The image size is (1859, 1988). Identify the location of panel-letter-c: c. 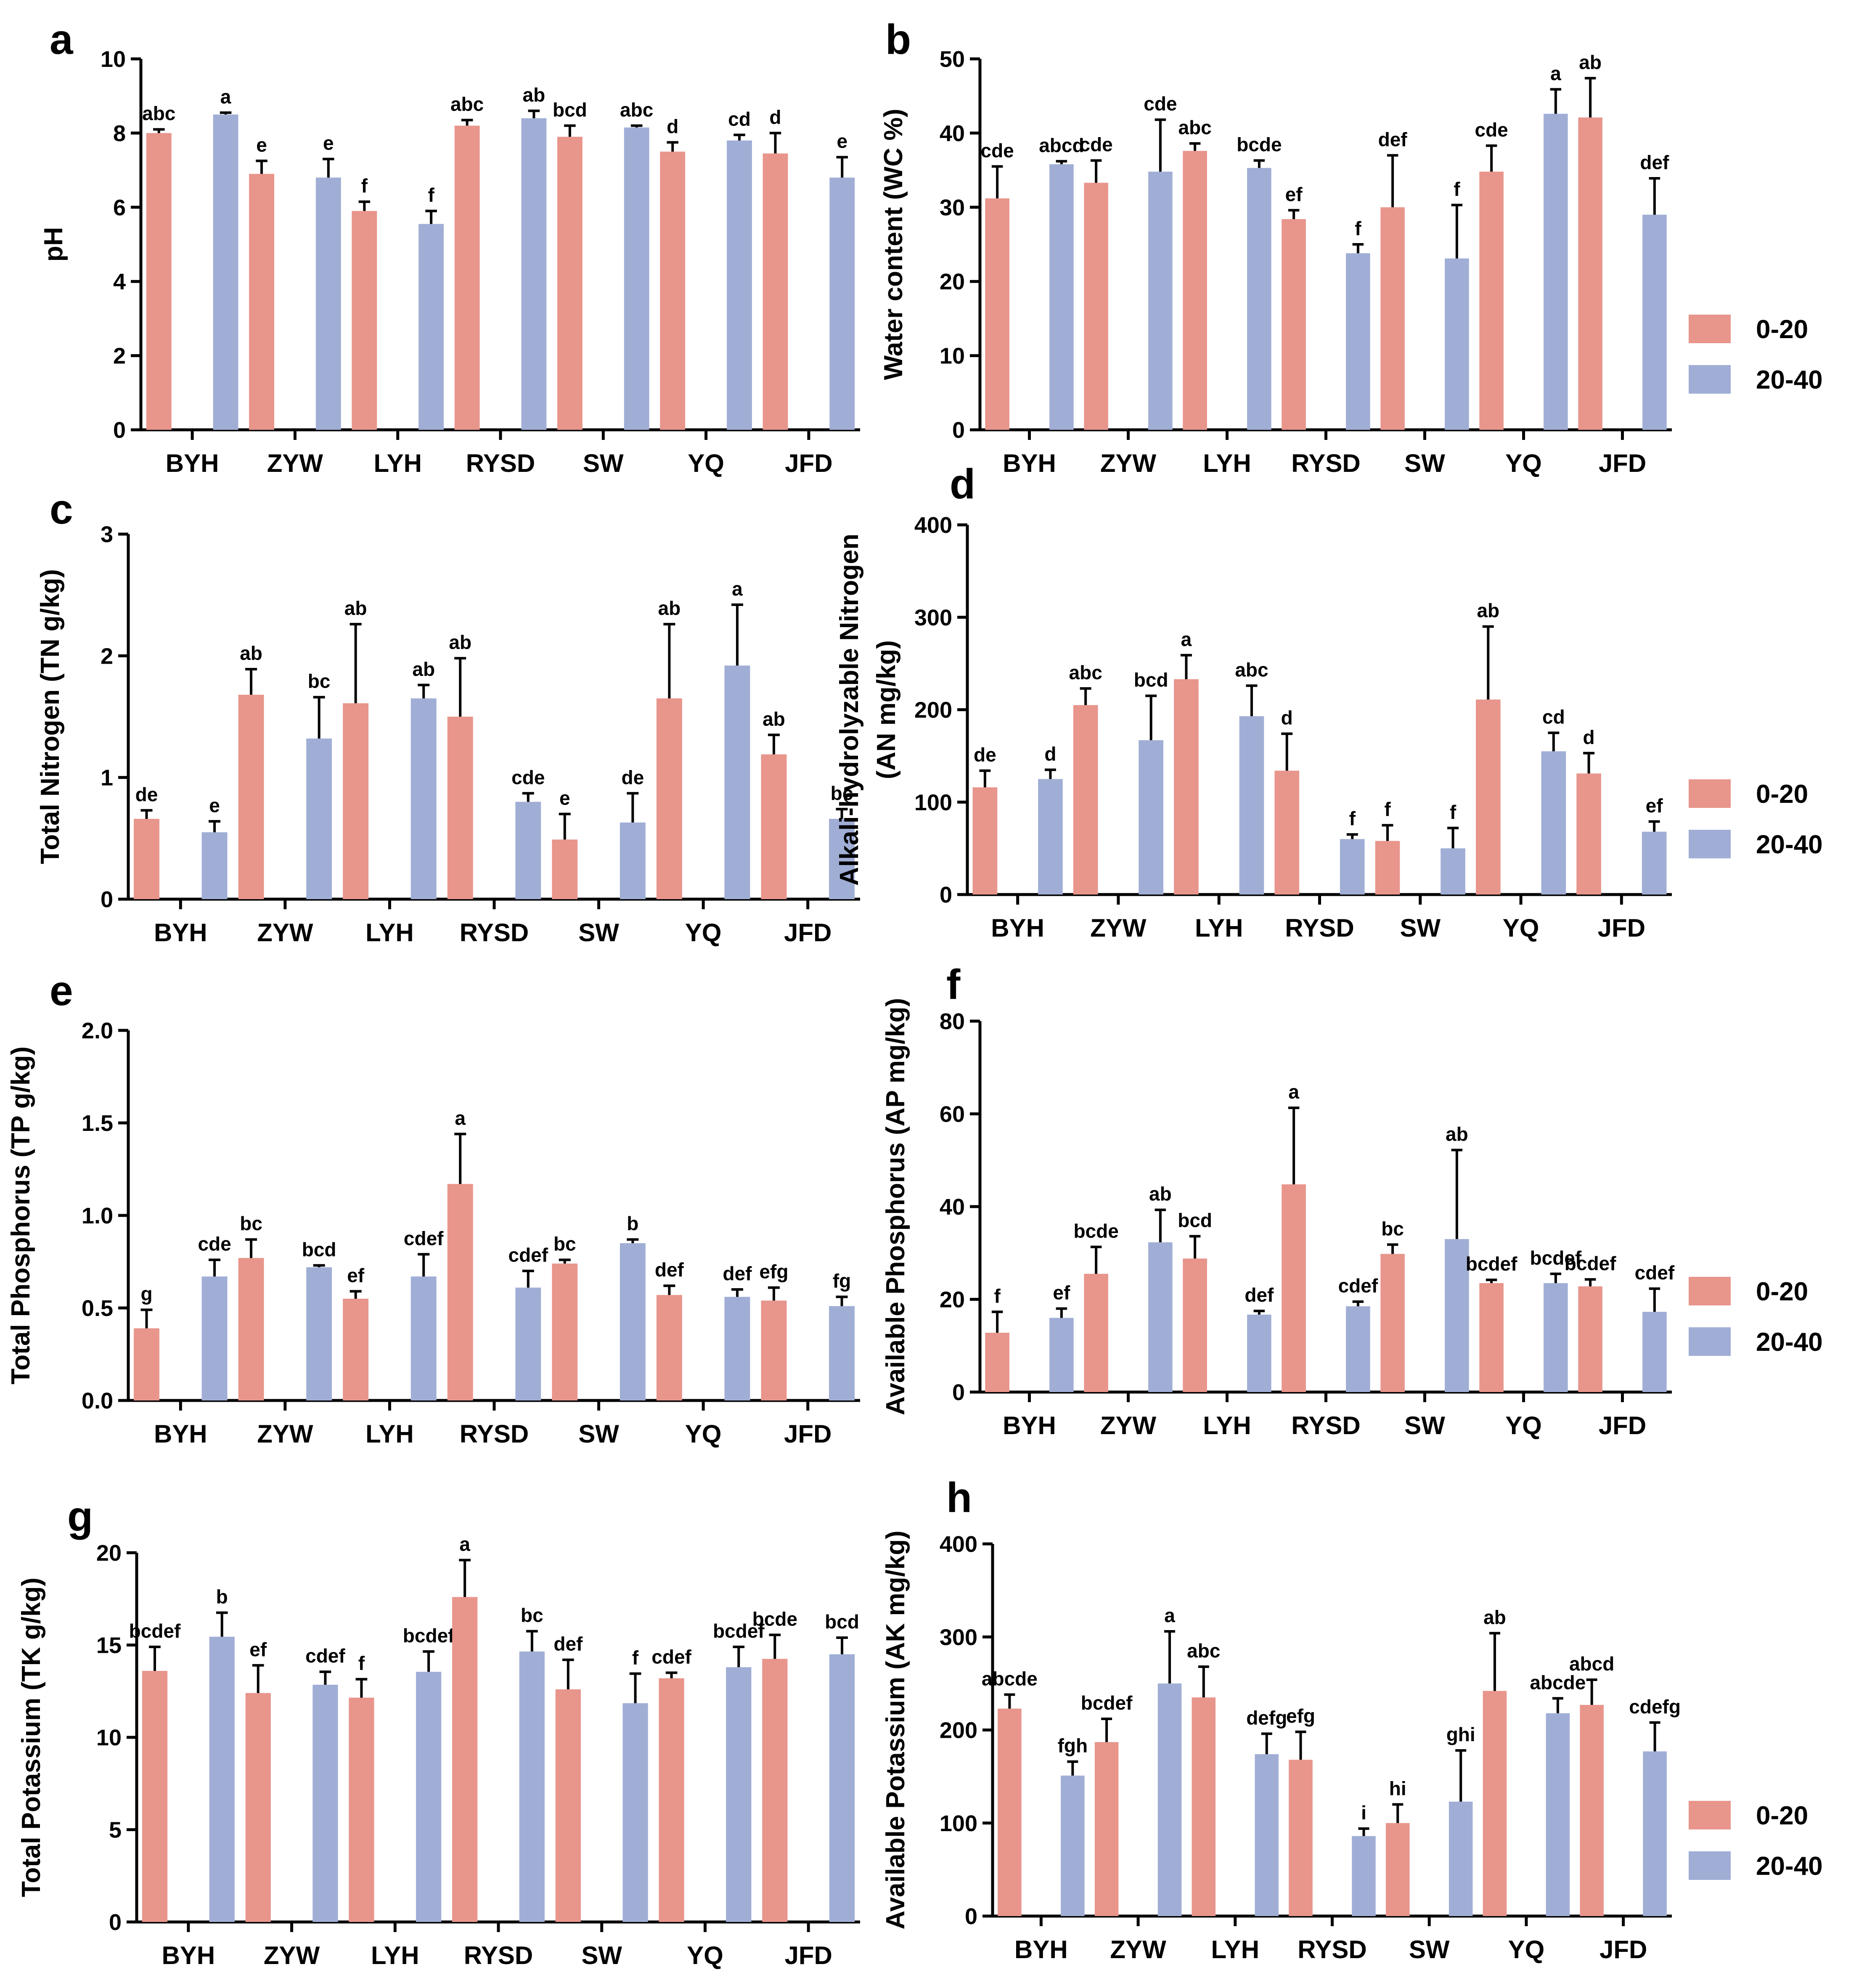
(61, 510).